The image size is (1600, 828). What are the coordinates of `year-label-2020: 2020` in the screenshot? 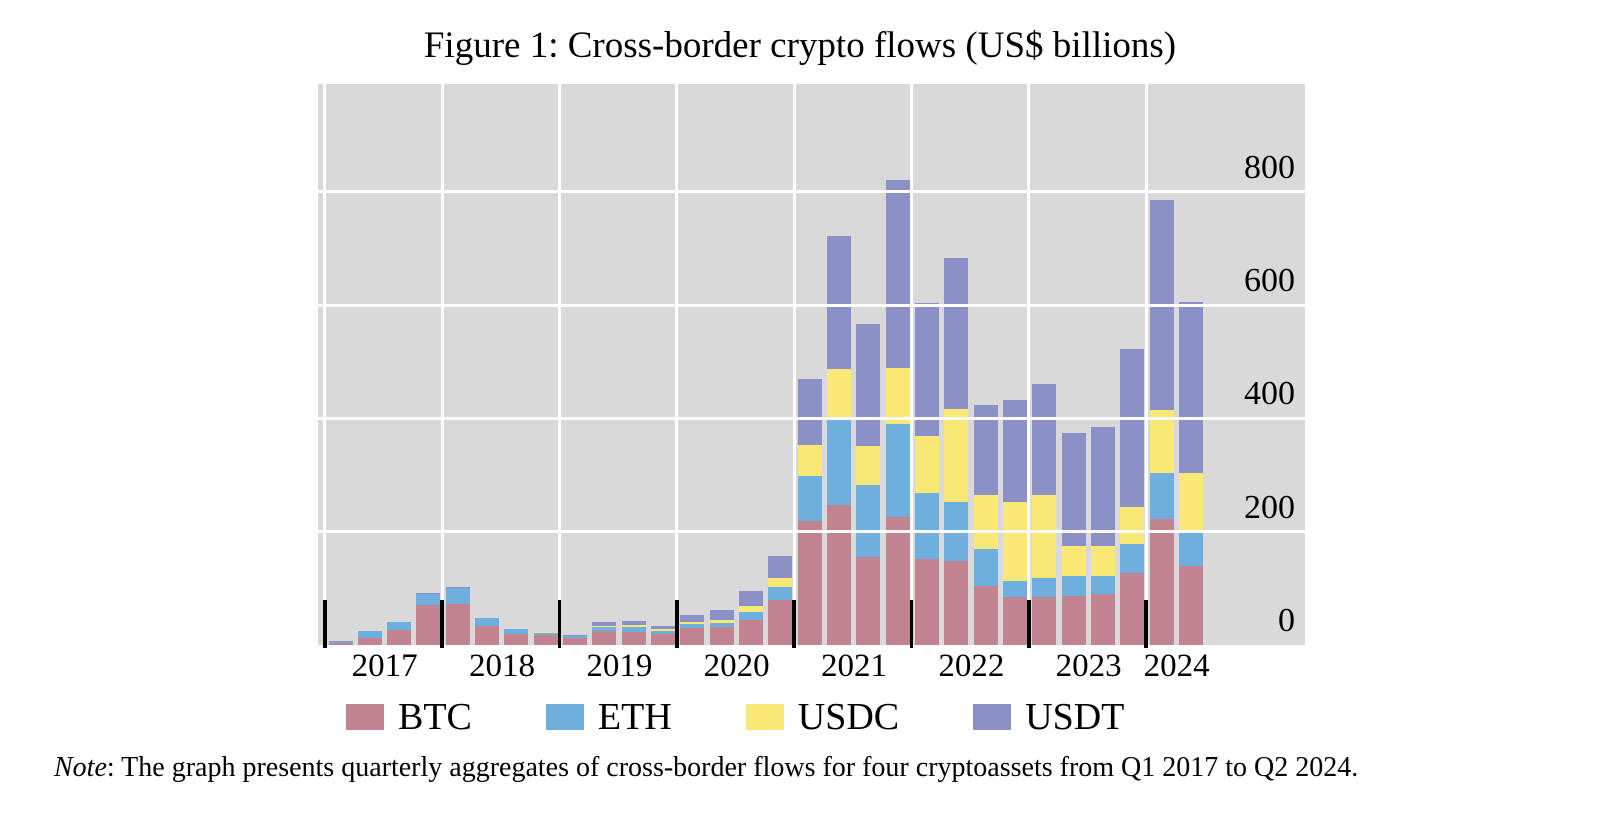 It's located at (736, 666).